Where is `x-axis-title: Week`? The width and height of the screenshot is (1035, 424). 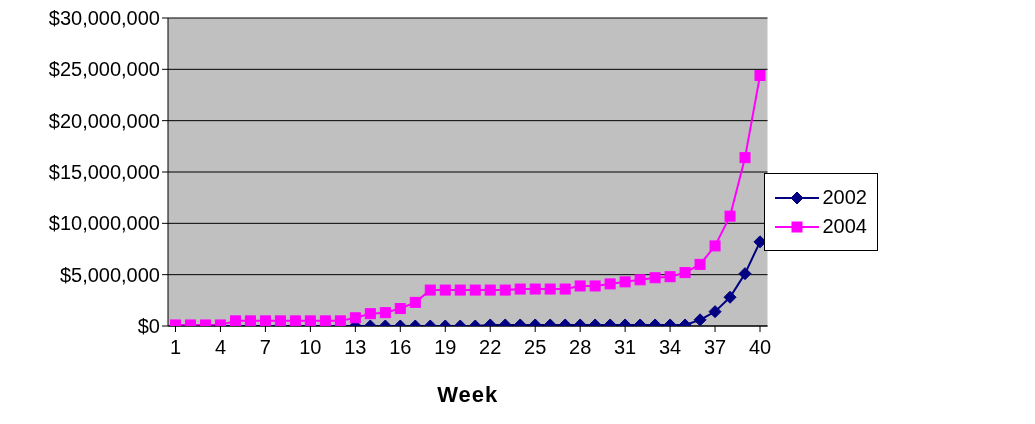
x-axis-title: Week is located at coordinates (468, 394).